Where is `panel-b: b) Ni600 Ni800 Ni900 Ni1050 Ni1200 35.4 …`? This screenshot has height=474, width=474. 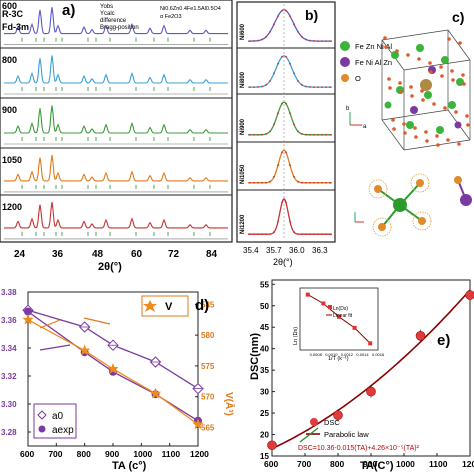 panel-b: b) Ni600 Ni800 Ni900 Ni1050 Ni1200 35.4 … is located at coordinates (286, 134).